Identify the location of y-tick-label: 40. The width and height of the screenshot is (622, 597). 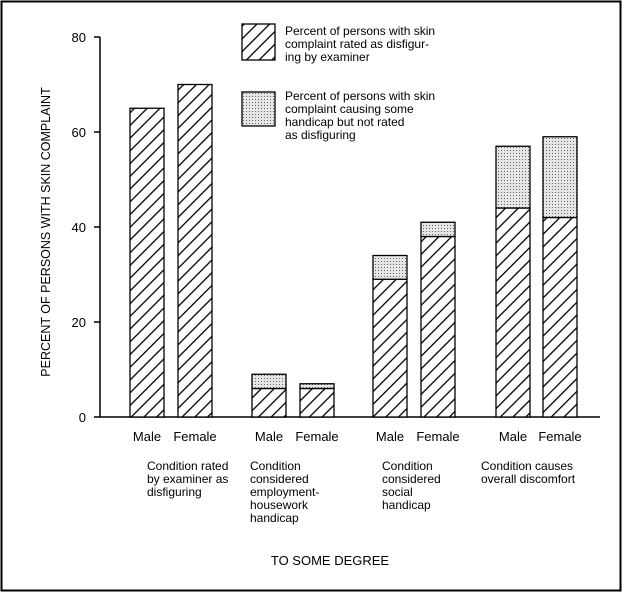
(79, 227).